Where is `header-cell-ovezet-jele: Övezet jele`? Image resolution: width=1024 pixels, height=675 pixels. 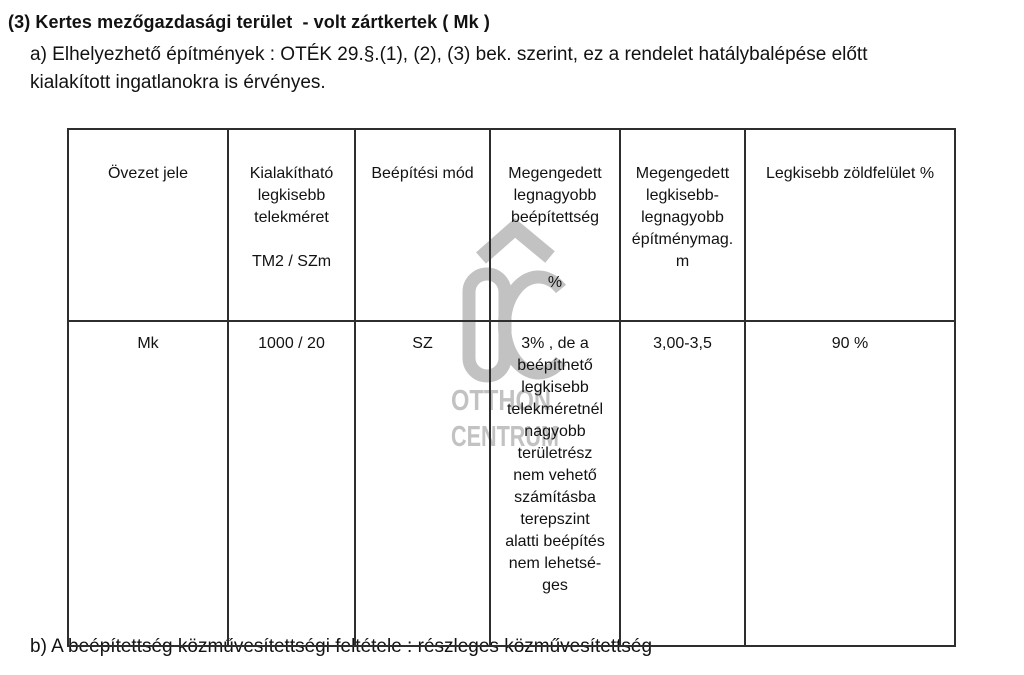 header-cell-ovezet-jele: Övezet jele is located at coordinates (148, 225).